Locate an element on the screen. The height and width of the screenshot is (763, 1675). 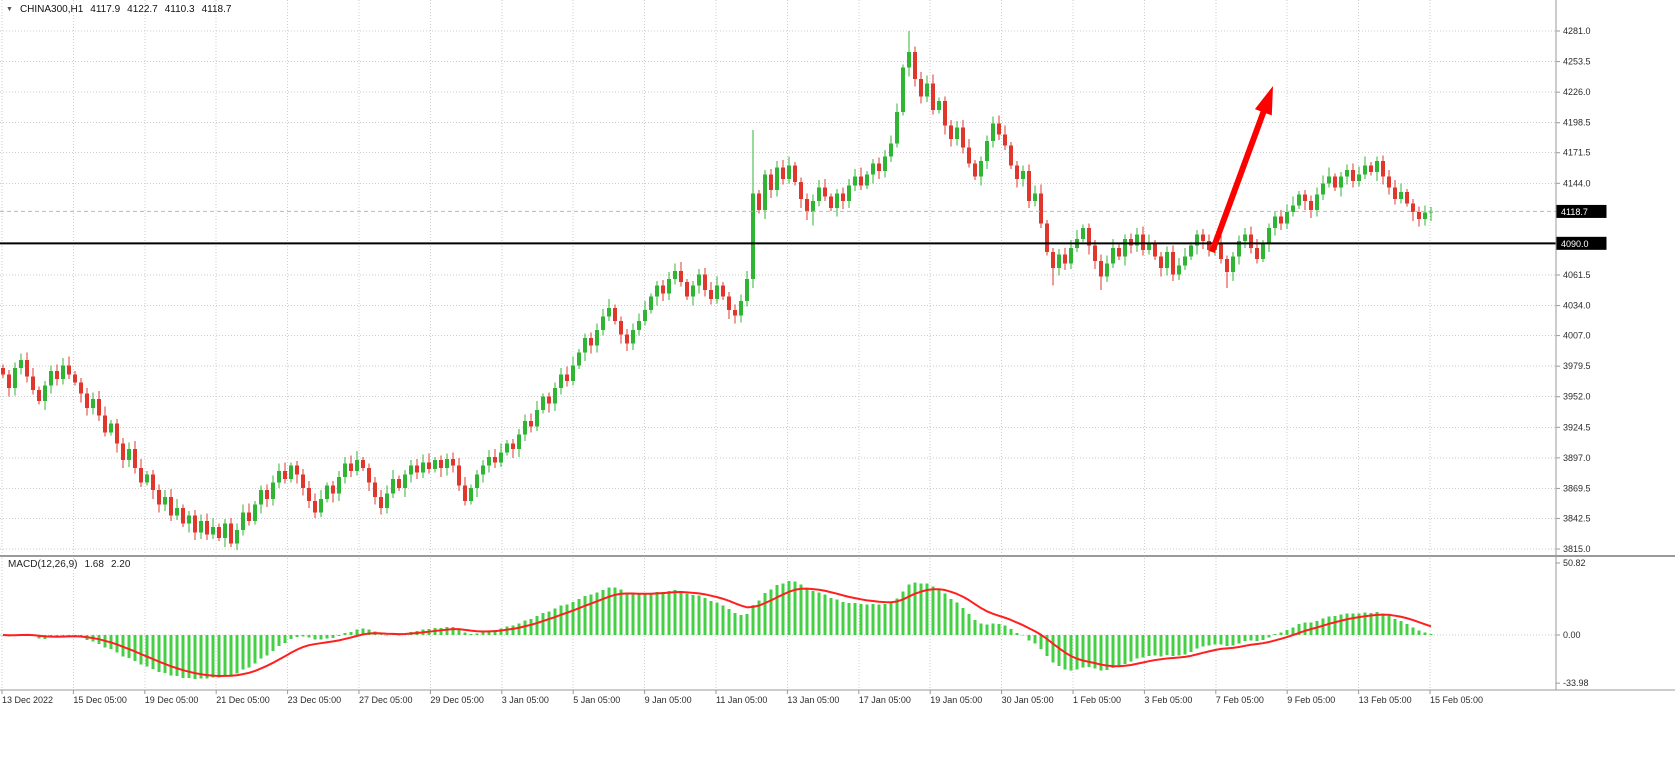
svg-text: 3 Feb 05:00 is located at coordinates (1168, 700).